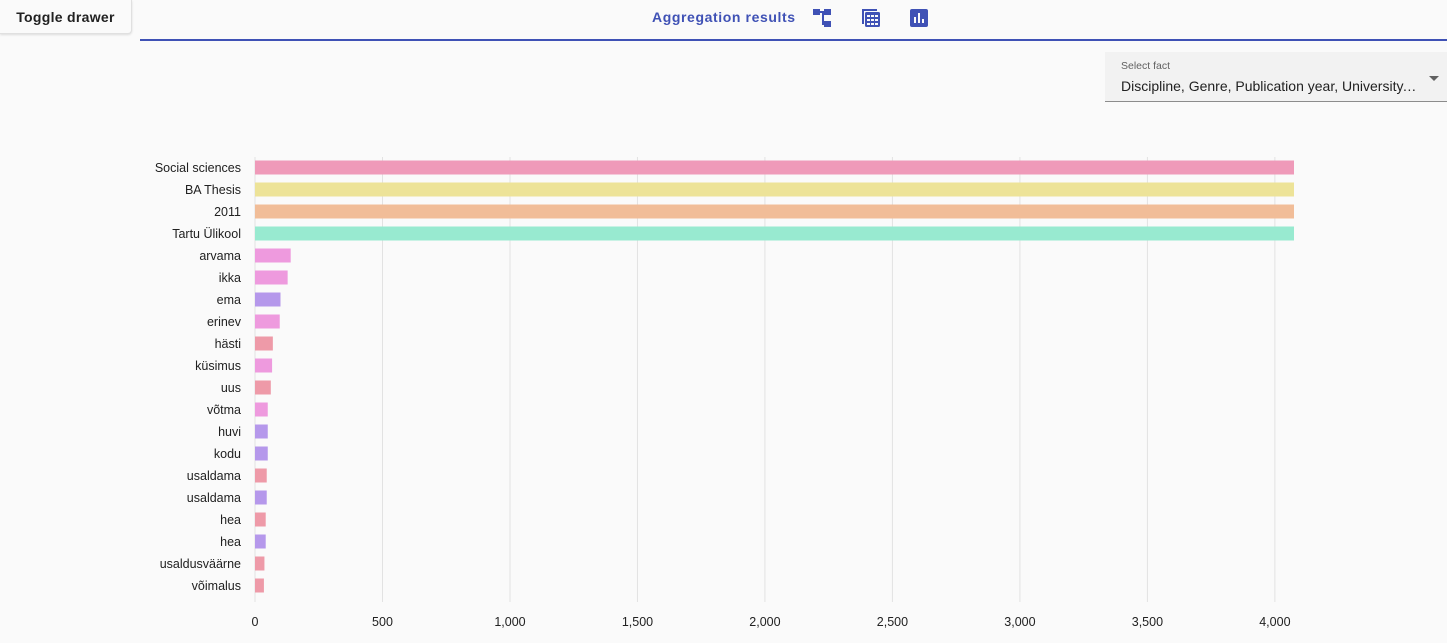 This screenshot has height=643, width=1447. Describe the element at coordinates (229, 300) in the screenshot. I see `category-label: ema` at that location.